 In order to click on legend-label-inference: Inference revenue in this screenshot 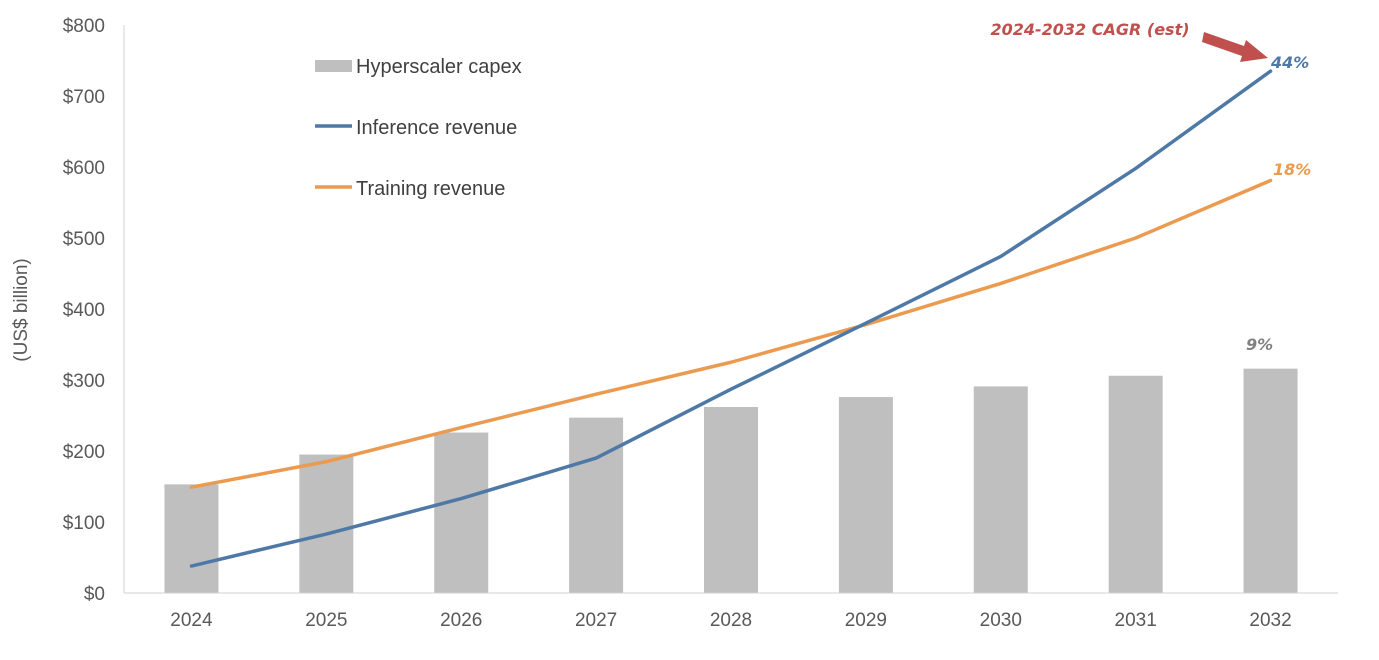, I will do `click(436, 128)`.